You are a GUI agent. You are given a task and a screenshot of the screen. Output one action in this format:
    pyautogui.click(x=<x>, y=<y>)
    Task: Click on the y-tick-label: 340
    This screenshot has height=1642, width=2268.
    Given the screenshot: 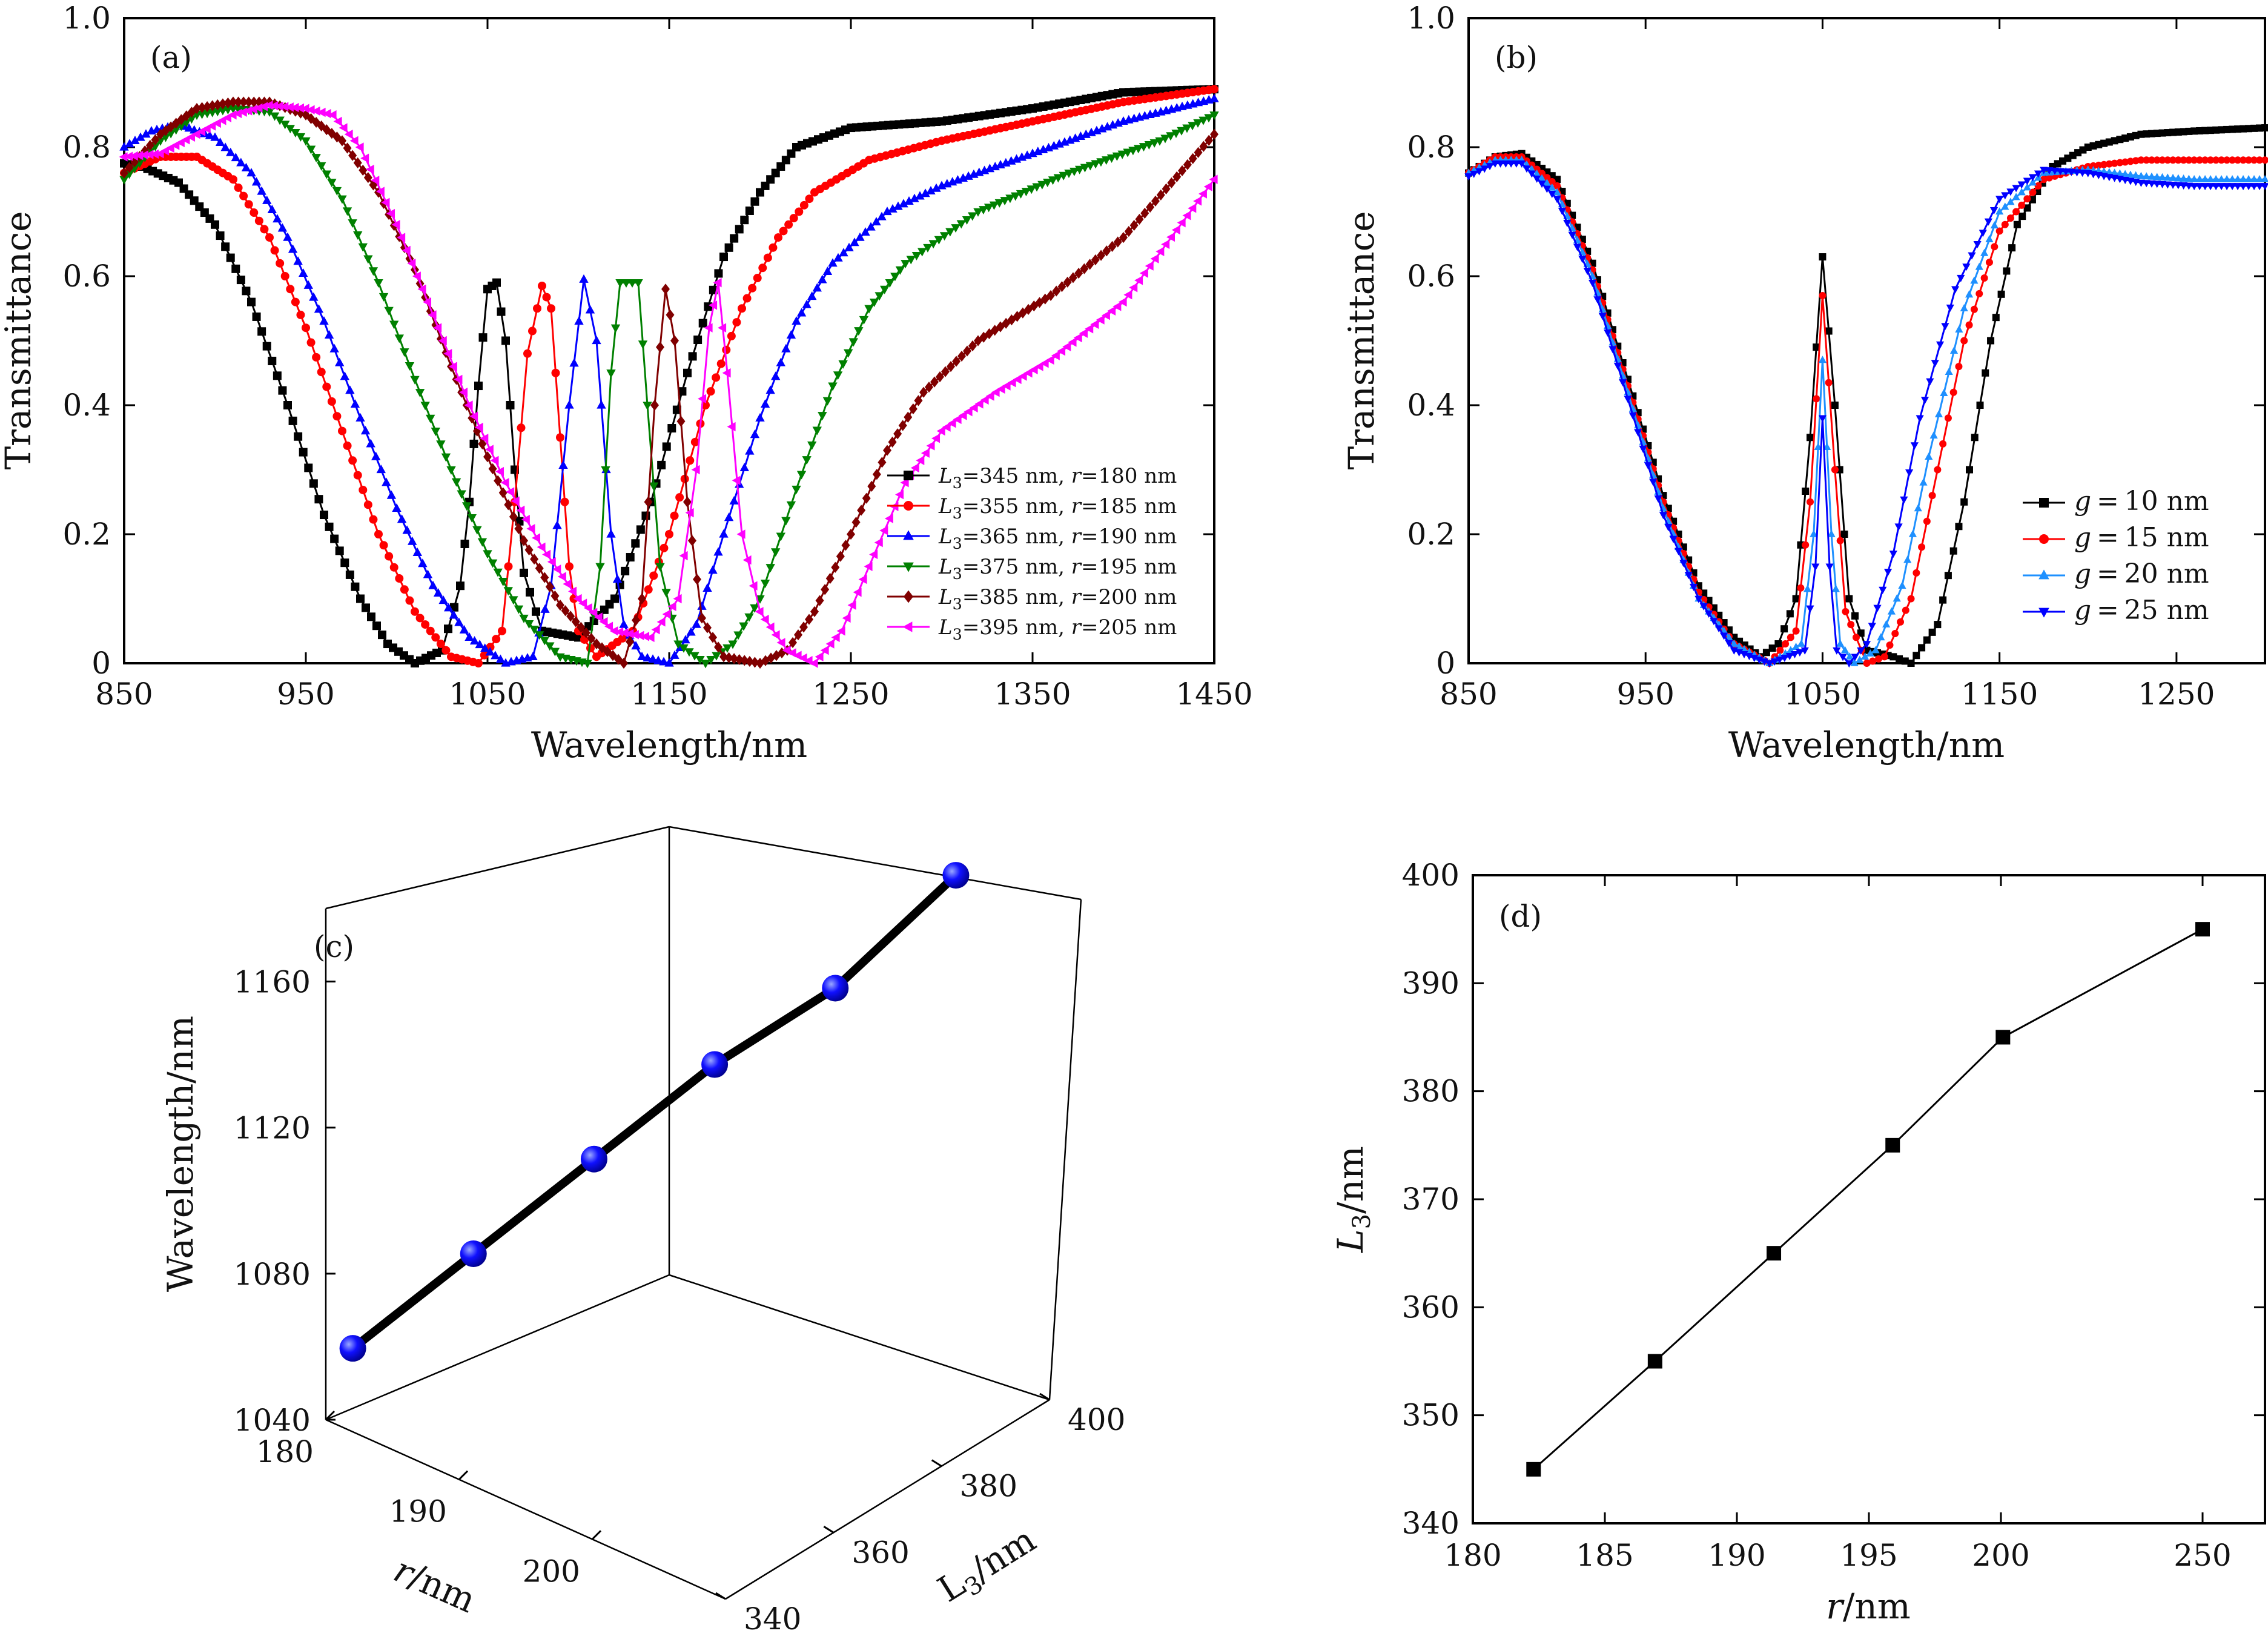 What is the action you would take?
    pyautogui.click(x=1431, y=1523)
    